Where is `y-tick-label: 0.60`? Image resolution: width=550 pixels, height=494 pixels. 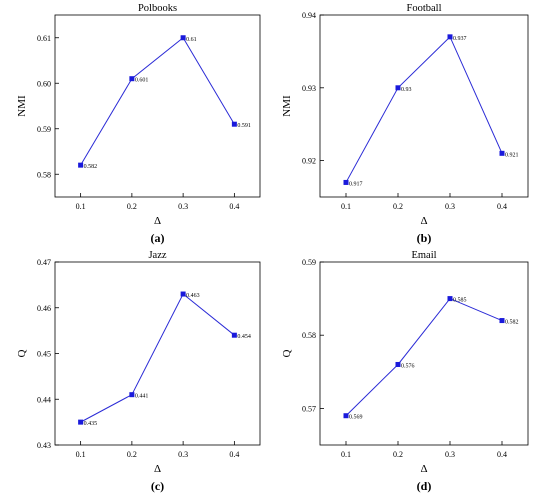
y-tick-label: 0.60 is located at coordinates (44, 83).